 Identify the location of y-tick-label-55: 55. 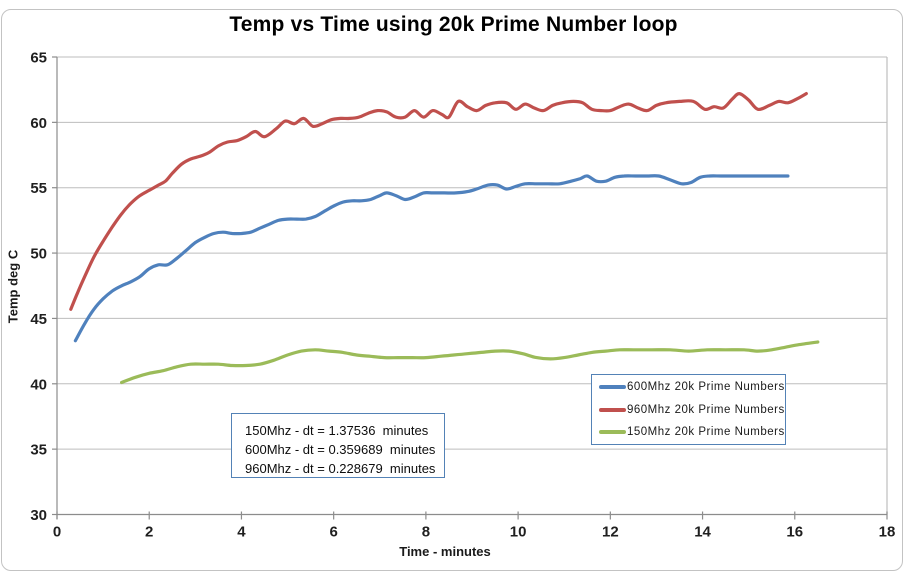
(38, 188).